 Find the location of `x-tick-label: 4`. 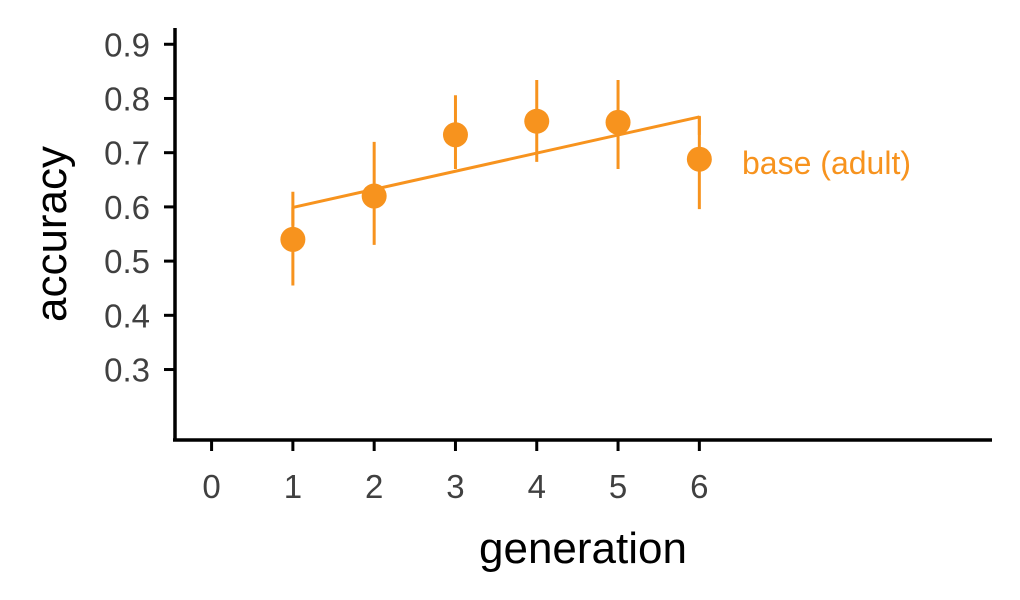

x-tick-label: 4 is located at coordinates (537, 486).